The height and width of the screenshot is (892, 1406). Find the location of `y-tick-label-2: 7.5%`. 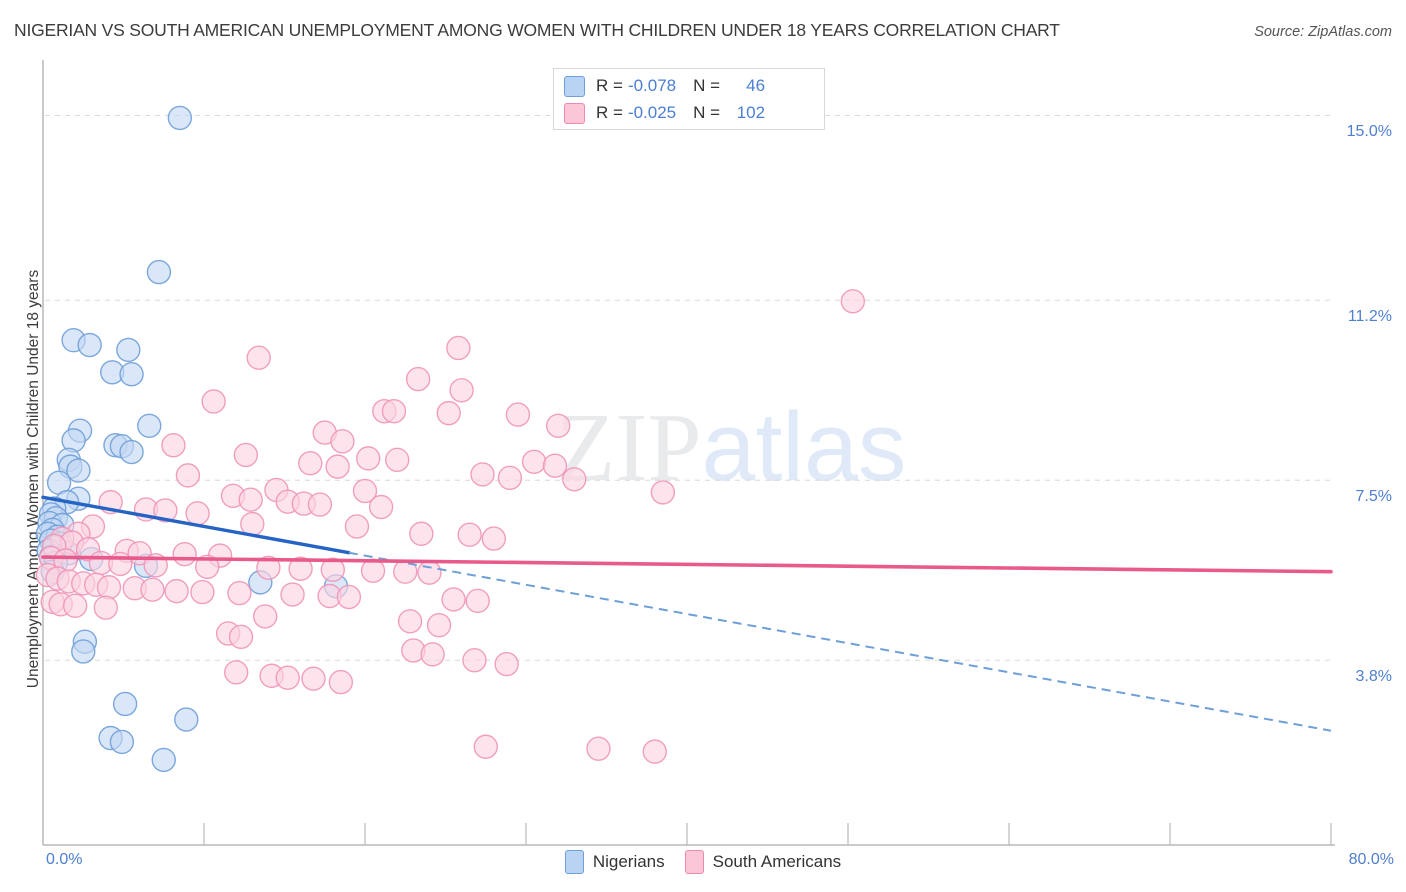

y-tick-label-2: 7.5% is located at coordinates (1373, 497).